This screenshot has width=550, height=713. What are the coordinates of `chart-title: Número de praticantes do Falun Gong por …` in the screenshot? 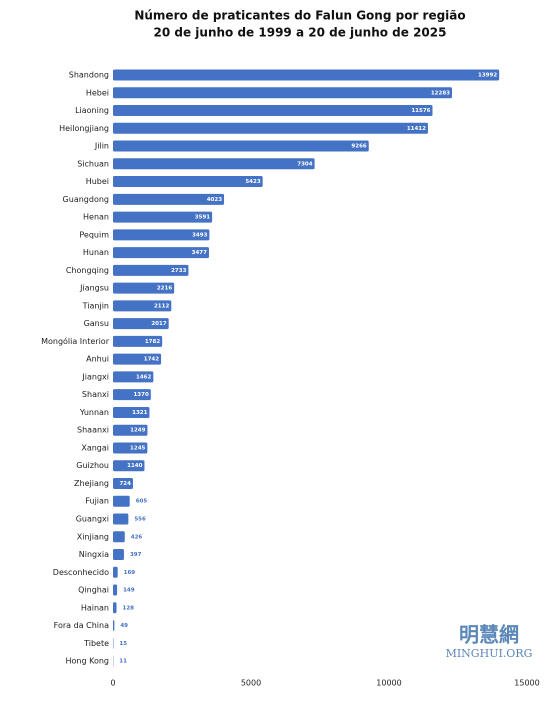 It's located at (299, 16).